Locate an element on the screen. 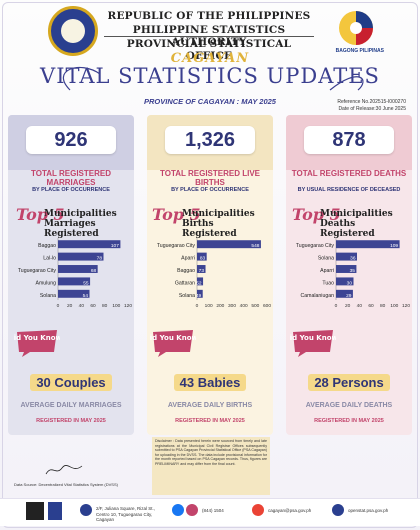  avg-marriages-label: AVERAGE DAILY MARRIAGES is located at coordinates (71, 405).